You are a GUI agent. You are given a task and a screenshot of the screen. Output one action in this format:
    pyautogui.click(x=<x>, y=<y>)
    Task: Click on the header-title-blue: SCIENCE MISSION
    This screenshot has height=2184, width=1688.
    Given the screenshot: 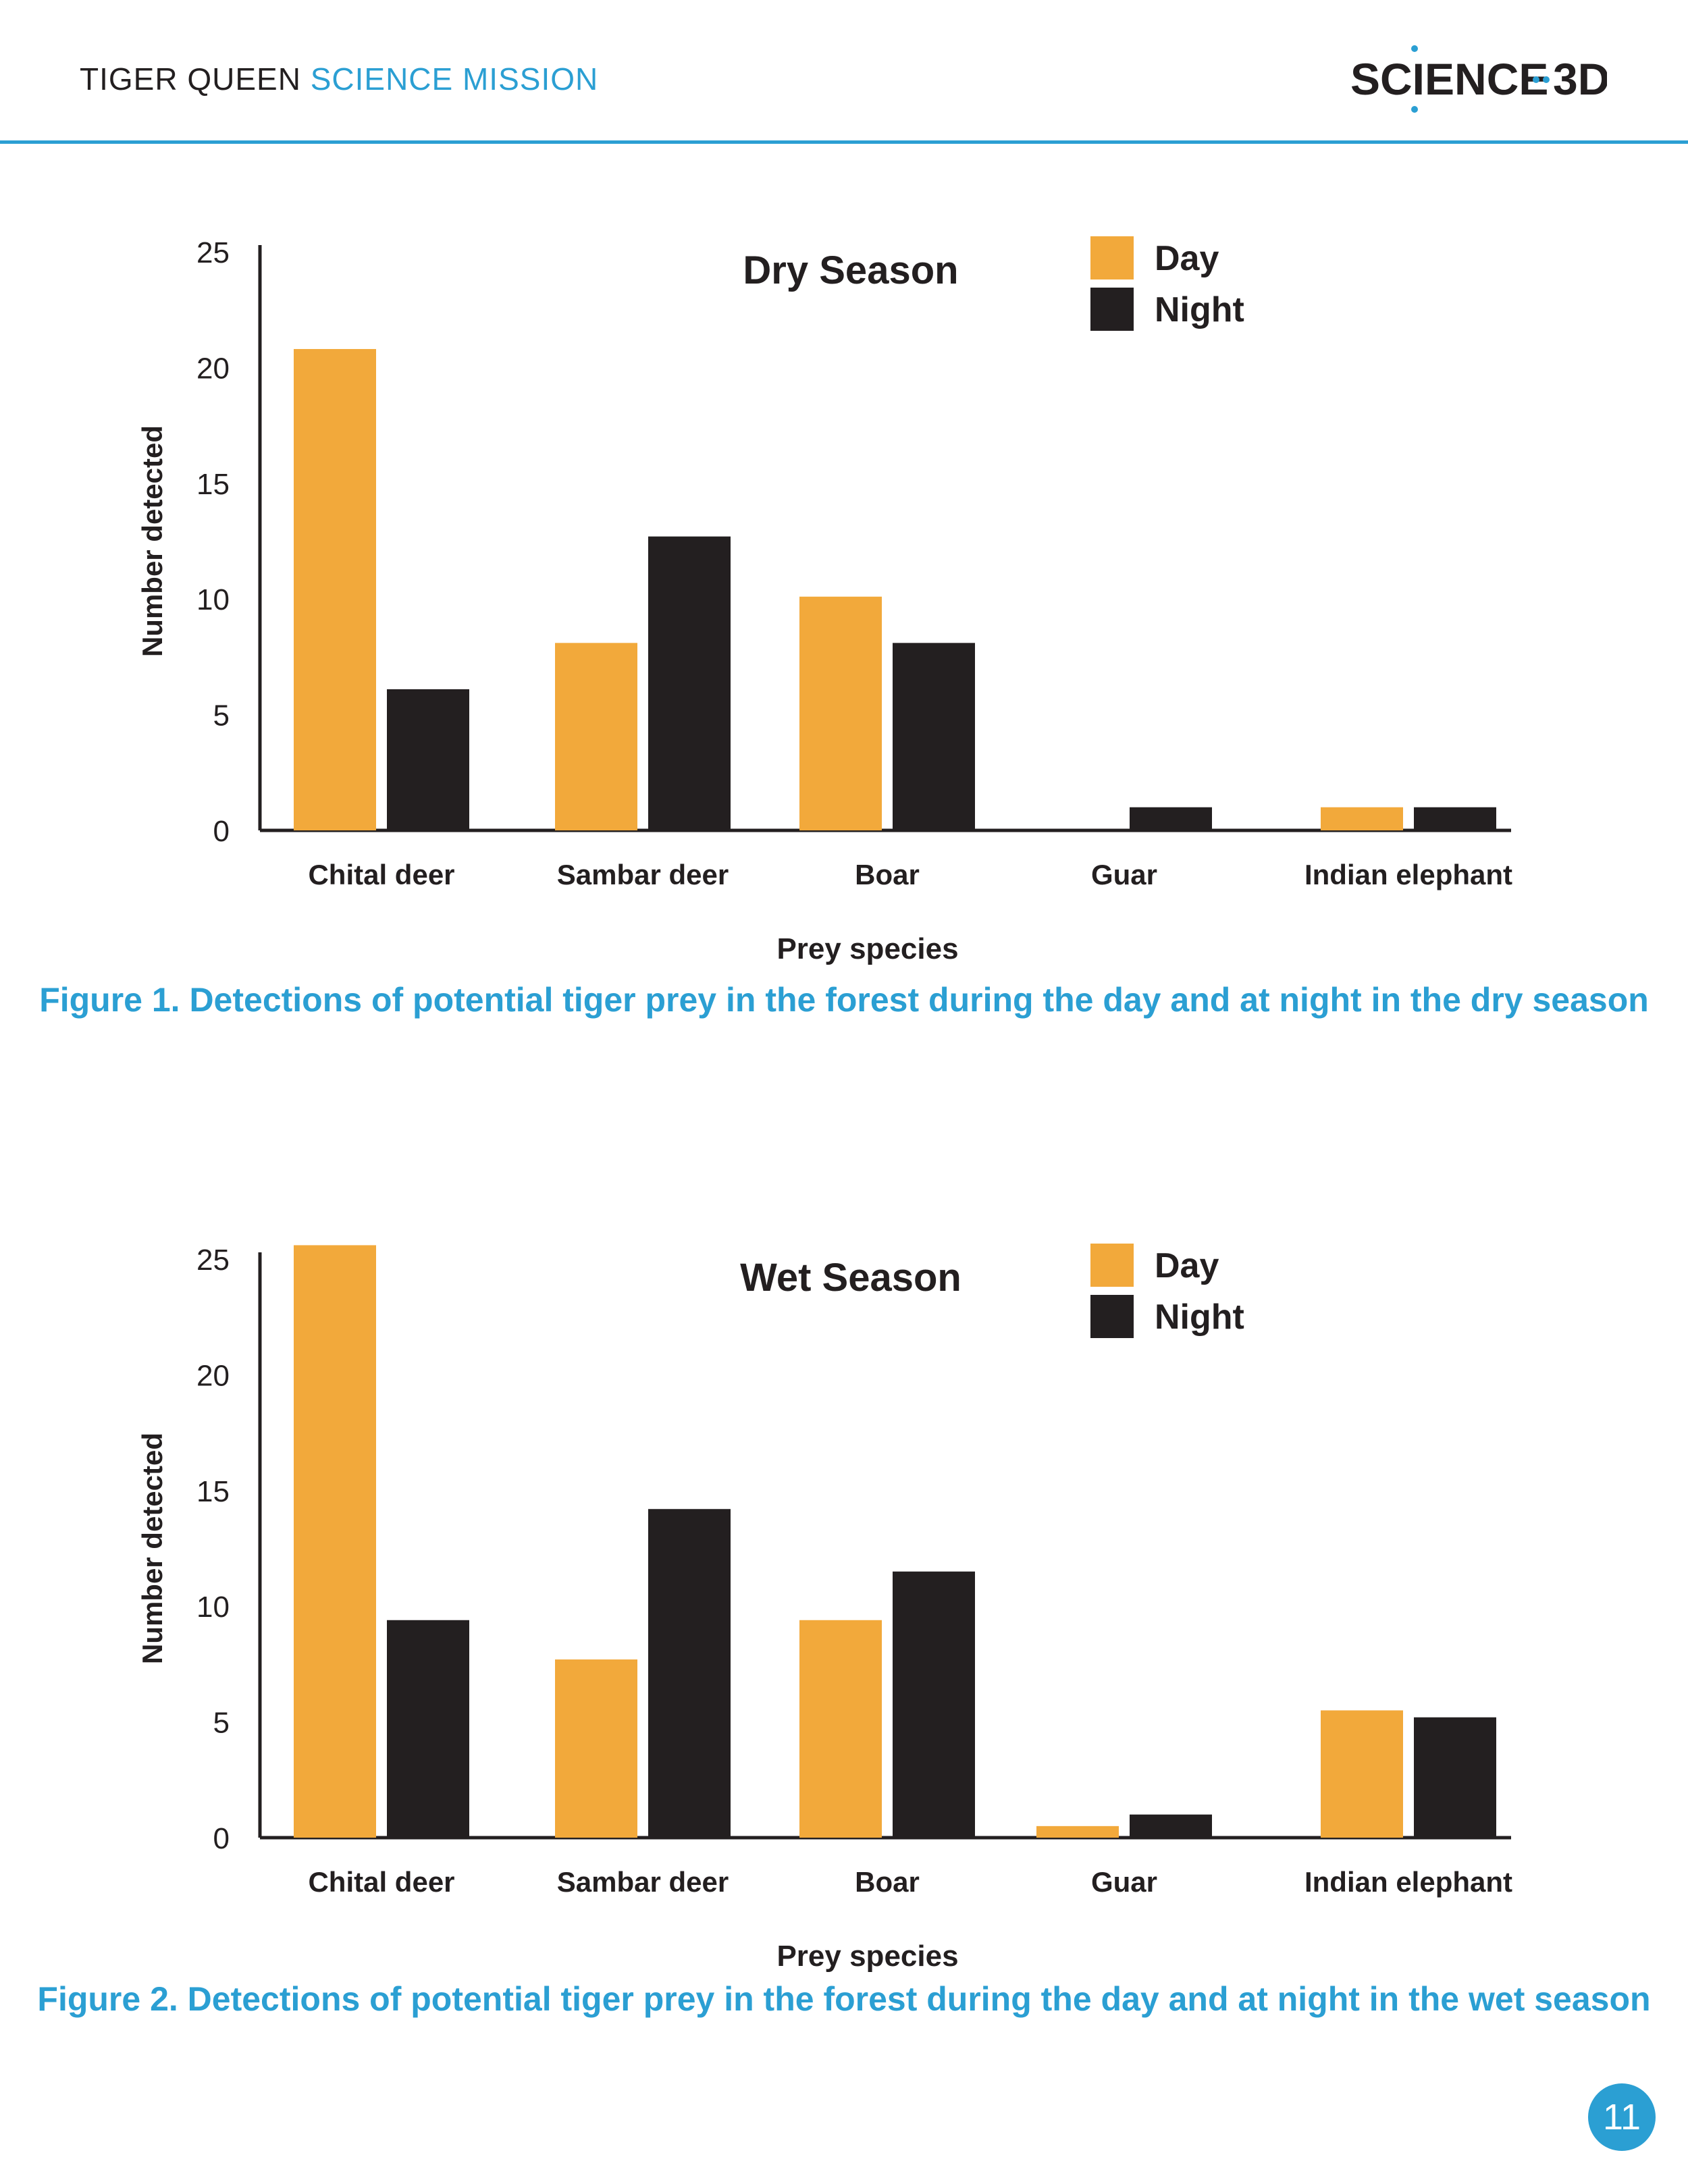 What is the action you would take?
    pyautogui.click(x=454, y=79)
    